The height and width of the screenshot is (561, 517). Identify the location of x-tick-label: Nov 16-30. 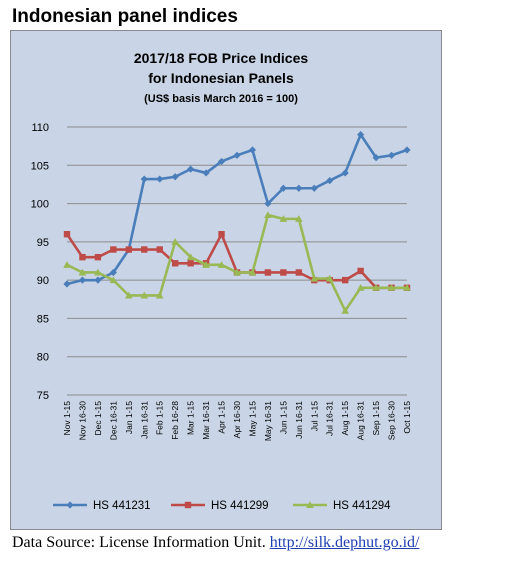
(82, 420).